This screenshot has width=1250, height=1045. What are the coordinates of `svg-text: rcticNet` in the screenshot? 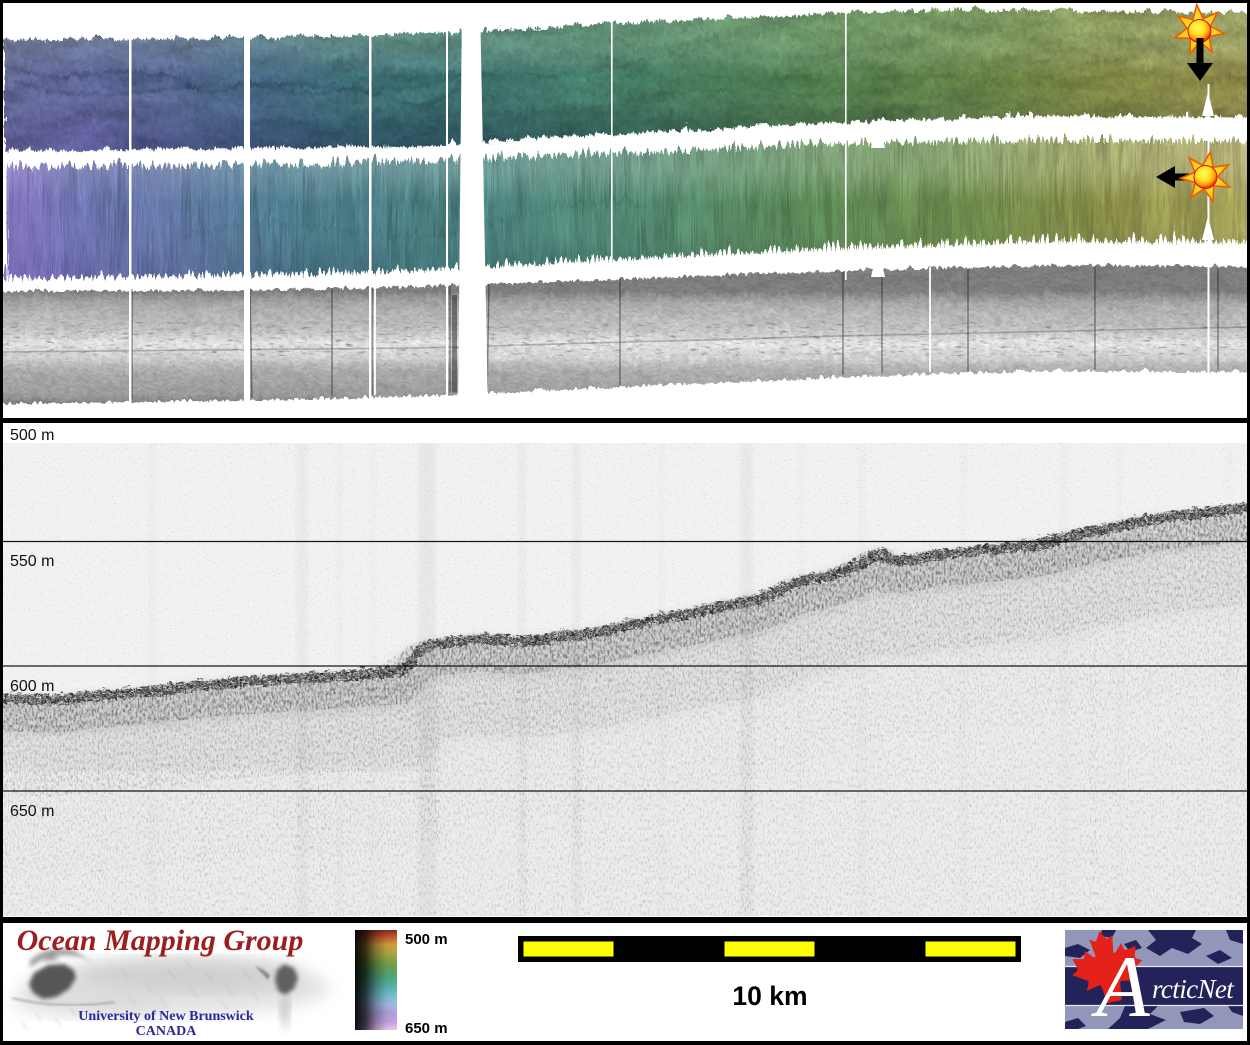 It's located at (1193, 989).